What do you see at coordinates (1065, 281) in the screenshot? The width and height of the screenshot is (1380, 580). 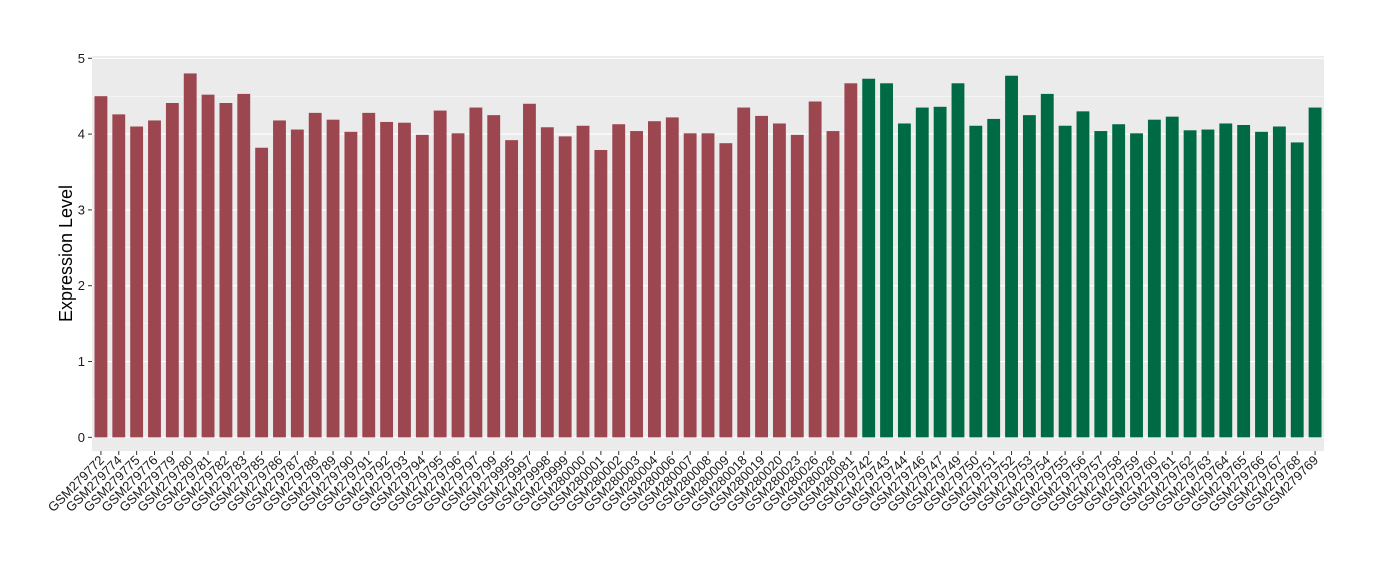 I see `bar-GSM279755` at bounding box center [1065, 281].